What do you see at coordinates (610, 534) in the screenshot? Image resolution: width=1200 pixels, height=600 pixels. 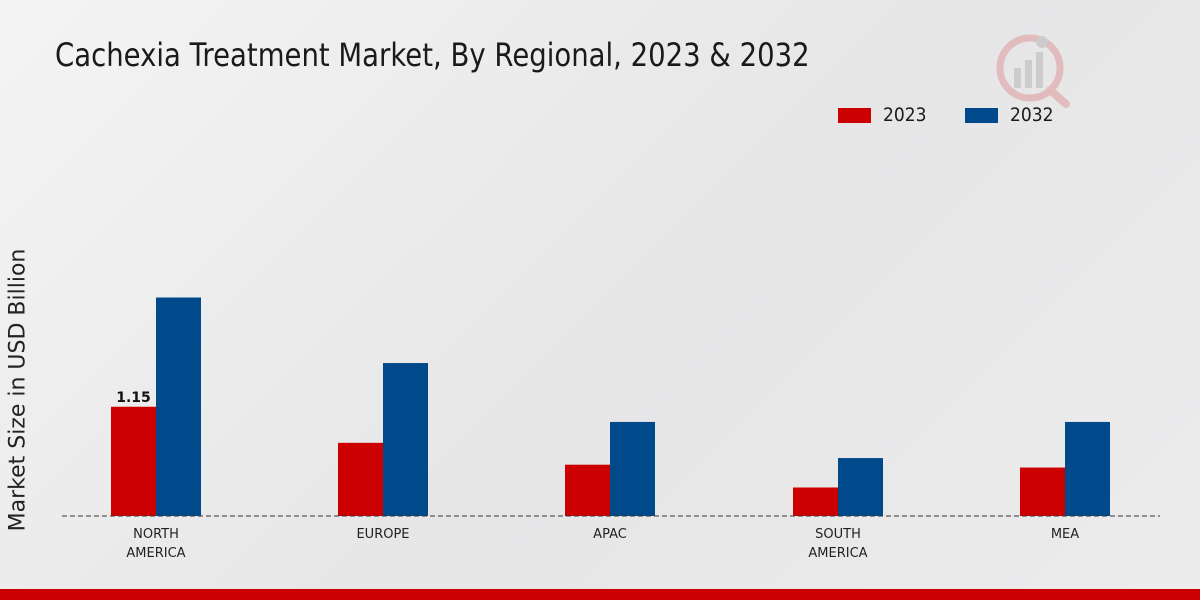 I see `x-tick-label-2: APAC` at bounding box center [610, 534].